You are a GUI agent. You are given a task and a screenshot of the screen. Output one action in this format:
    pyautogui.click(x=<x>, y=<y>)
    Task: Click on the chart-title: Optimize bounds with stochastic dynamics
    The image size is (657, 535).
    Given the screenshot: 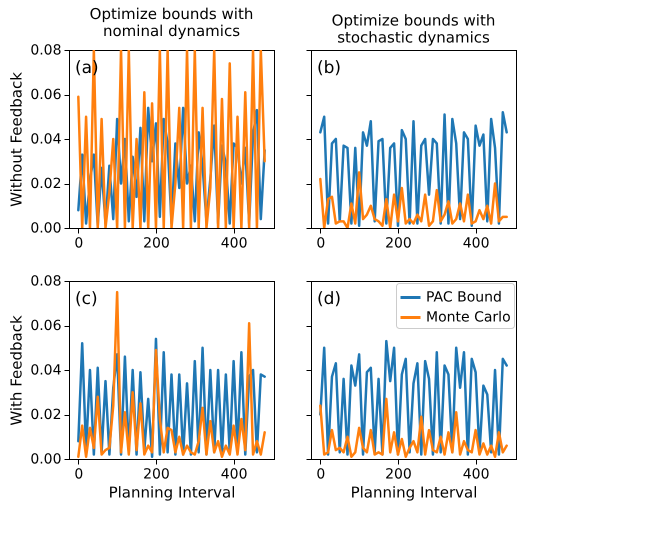 What is the action you would take?
    pyautogui.click(x=414, y=29)
    